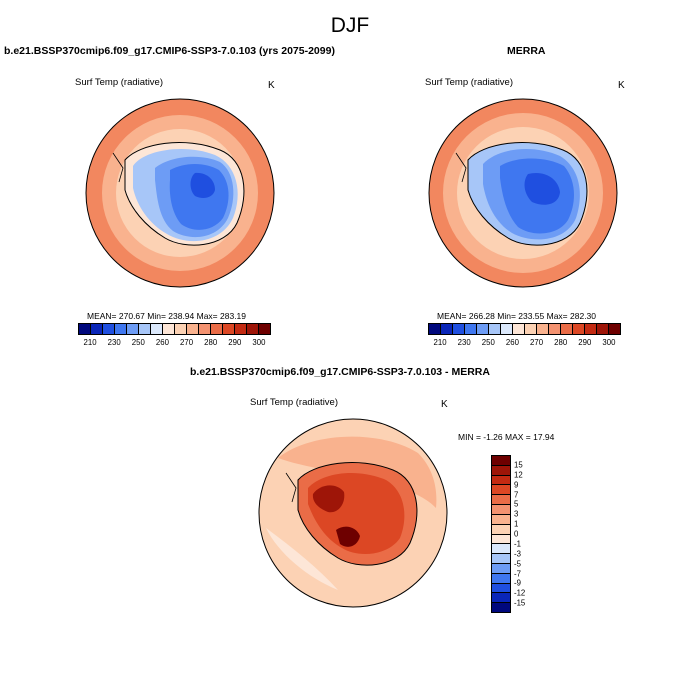 The width and height of the screenshot is (700, 700). What do you see at coordinates (187, 342) in the screenshot?
I see `model-colorbar-tick-label: 270` at bounding box center [187, 342].